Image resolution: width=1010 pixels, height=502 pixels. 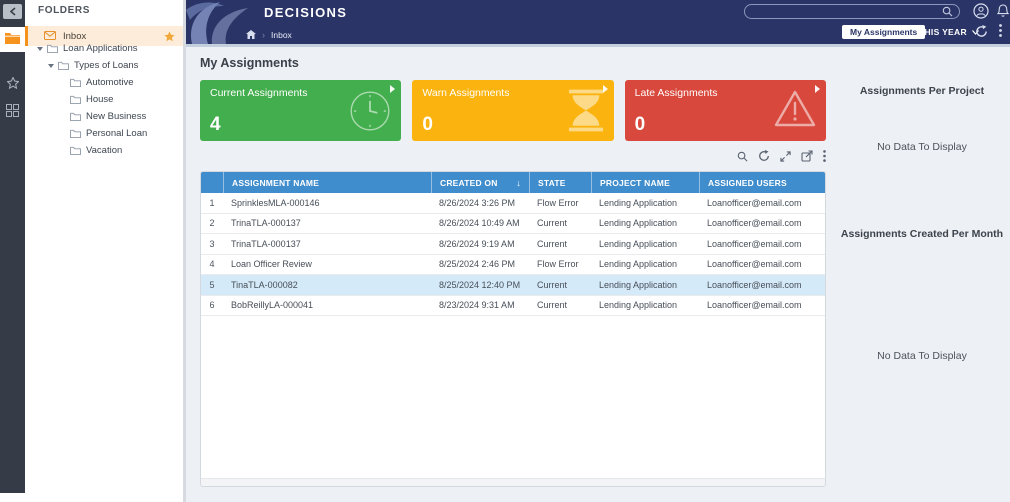 What do you see at coordinates (513, 482) in the screenshot?
I see `horizontal-scrollbar` at bounding box center [513, 482].